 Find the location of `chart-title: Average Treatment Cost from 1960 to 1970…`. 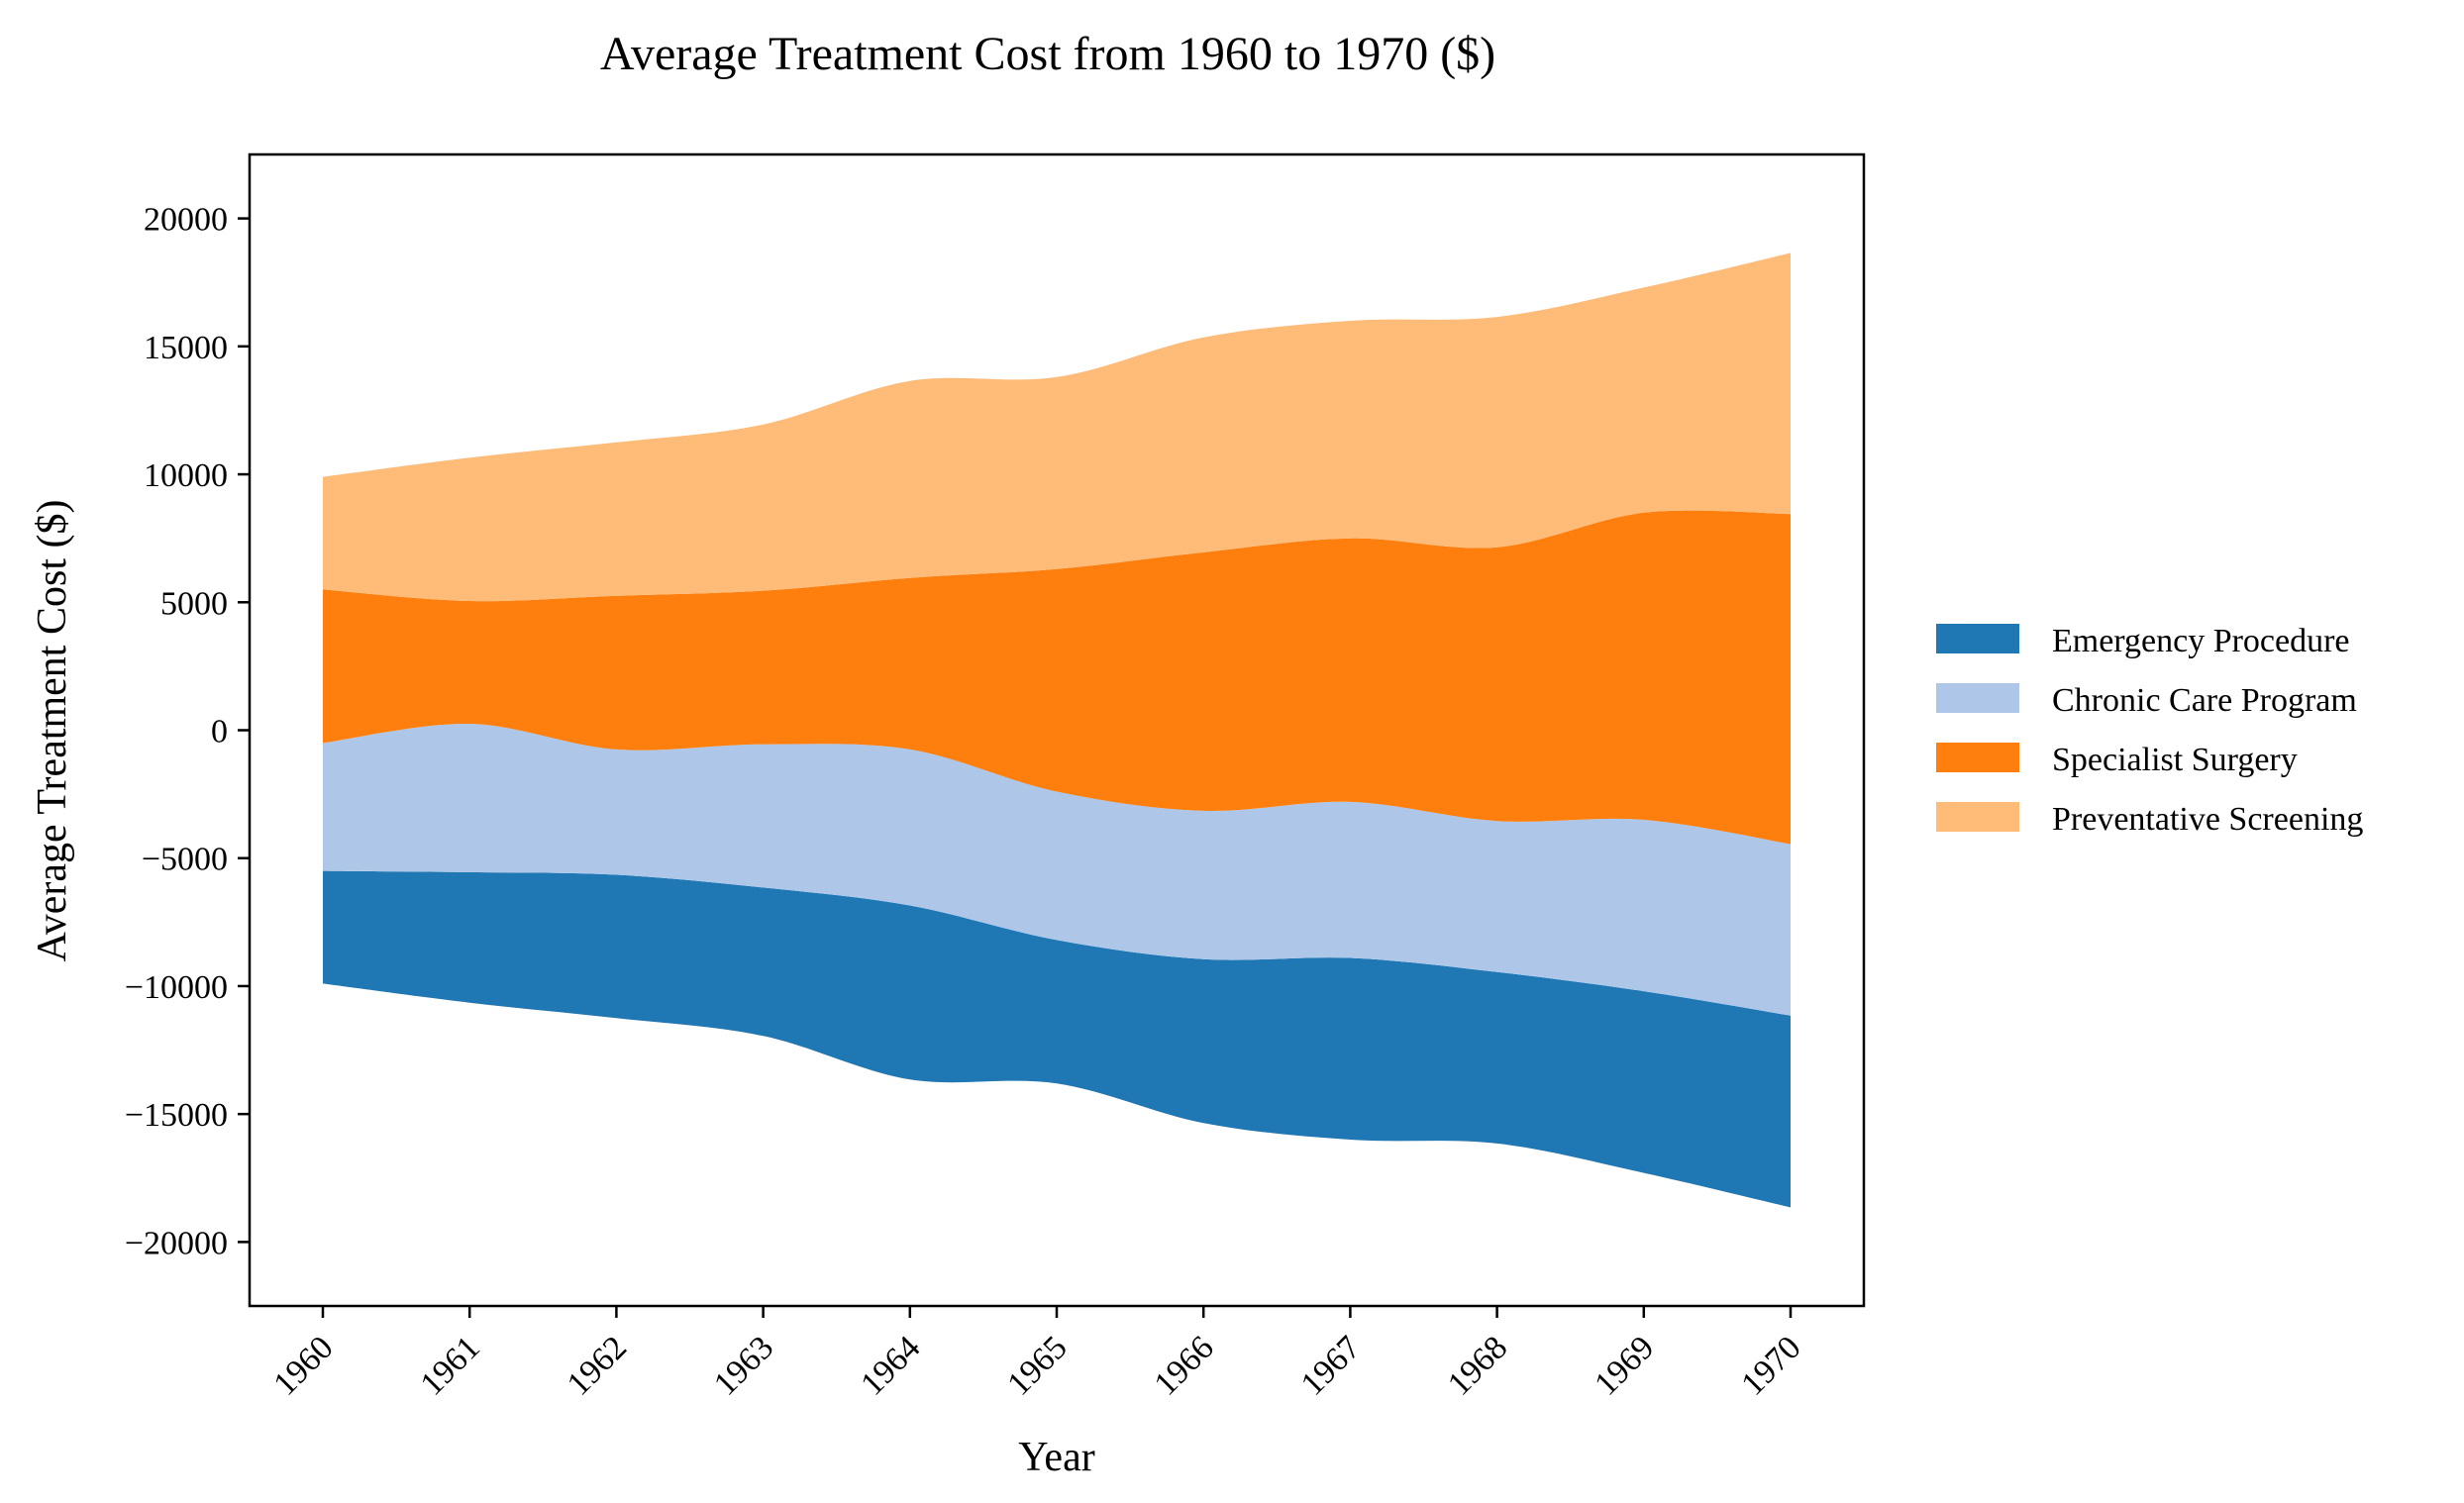

chart-title: Average Treatment Cost from 1960 to 1970… is located at coordinates (1048, 54).